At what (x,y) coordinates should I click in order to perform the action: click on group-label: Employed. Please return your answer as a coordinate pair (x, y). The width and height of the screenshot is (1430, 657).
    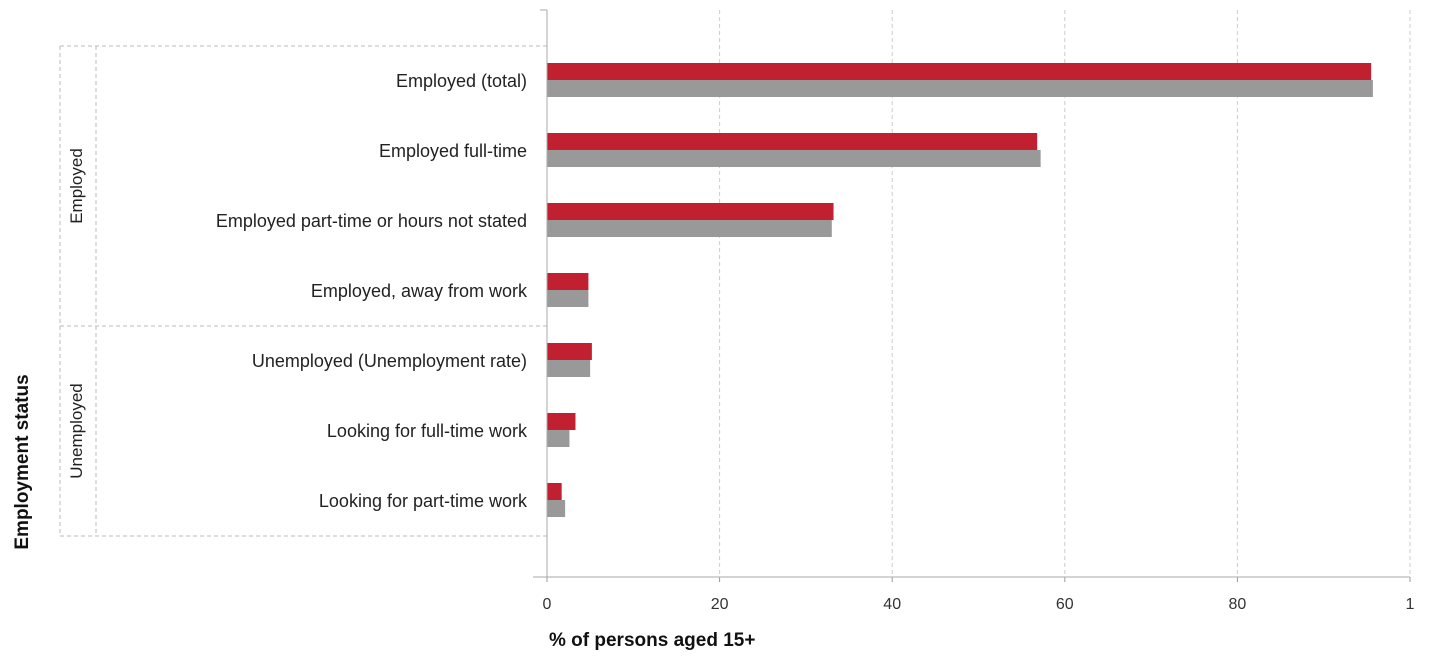
    Looking at the image, I should click on (76, 186).